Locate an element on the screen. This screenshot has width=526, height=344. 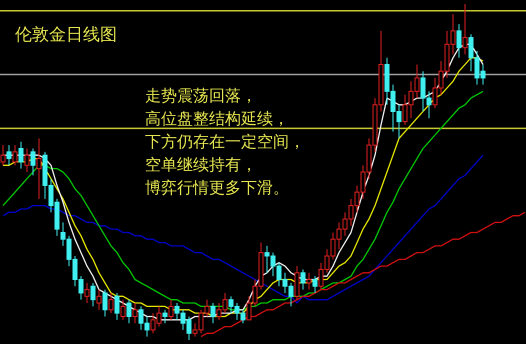
annotation: 下方仍存在一定空间， is located at coordinates (225, 141).